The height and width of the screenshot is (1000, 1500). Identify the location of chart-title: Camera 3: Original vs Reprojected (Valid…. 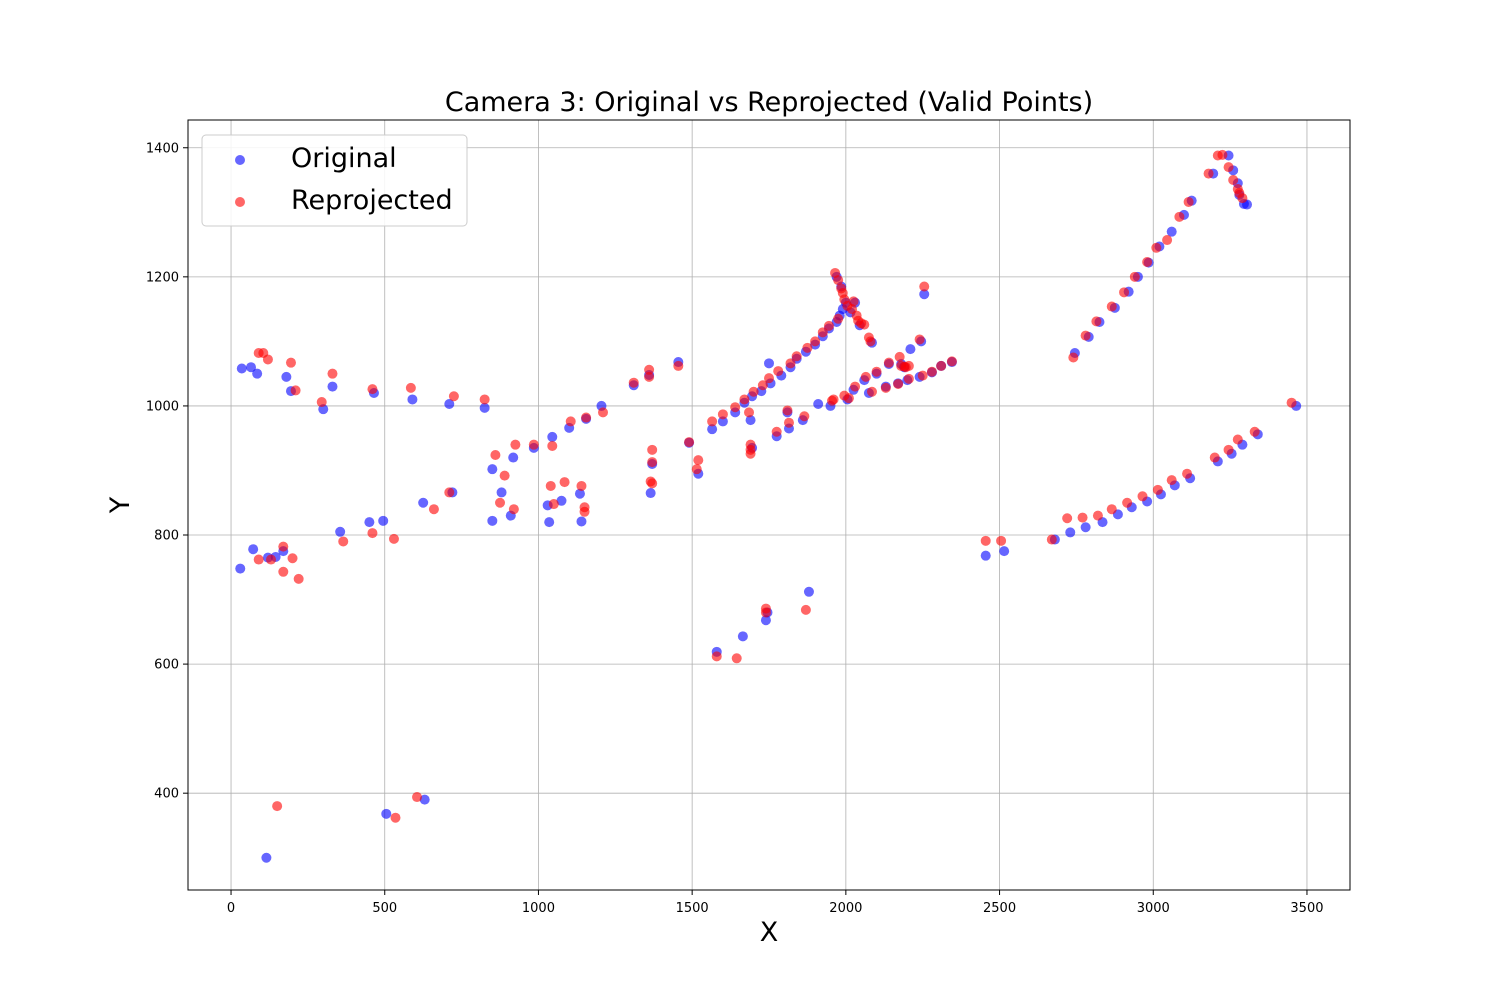
(769, 102).